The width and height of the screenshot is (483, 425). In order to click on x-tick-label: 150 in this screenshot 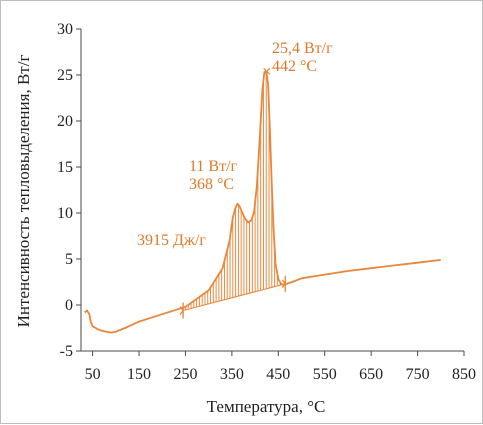, I will do `click(139, 374)`.